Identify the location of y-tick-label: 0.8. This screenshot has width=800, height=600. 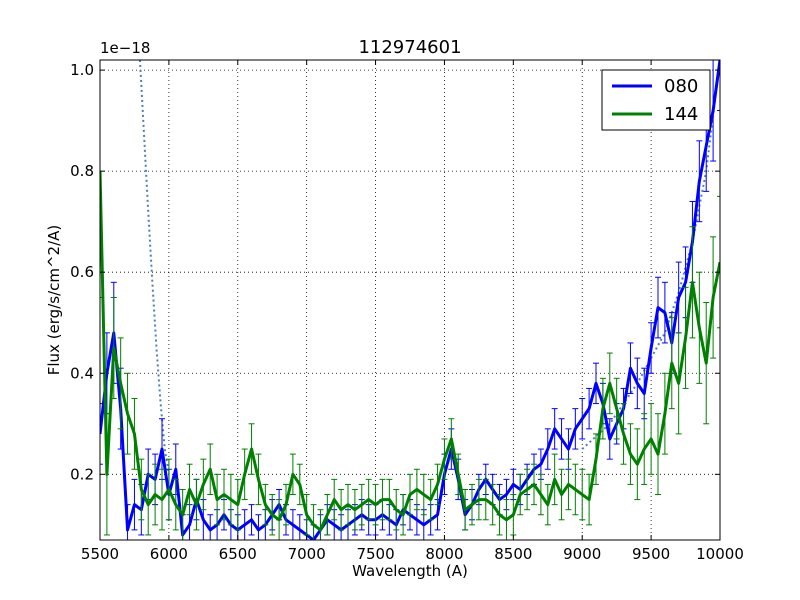
(82, 171).